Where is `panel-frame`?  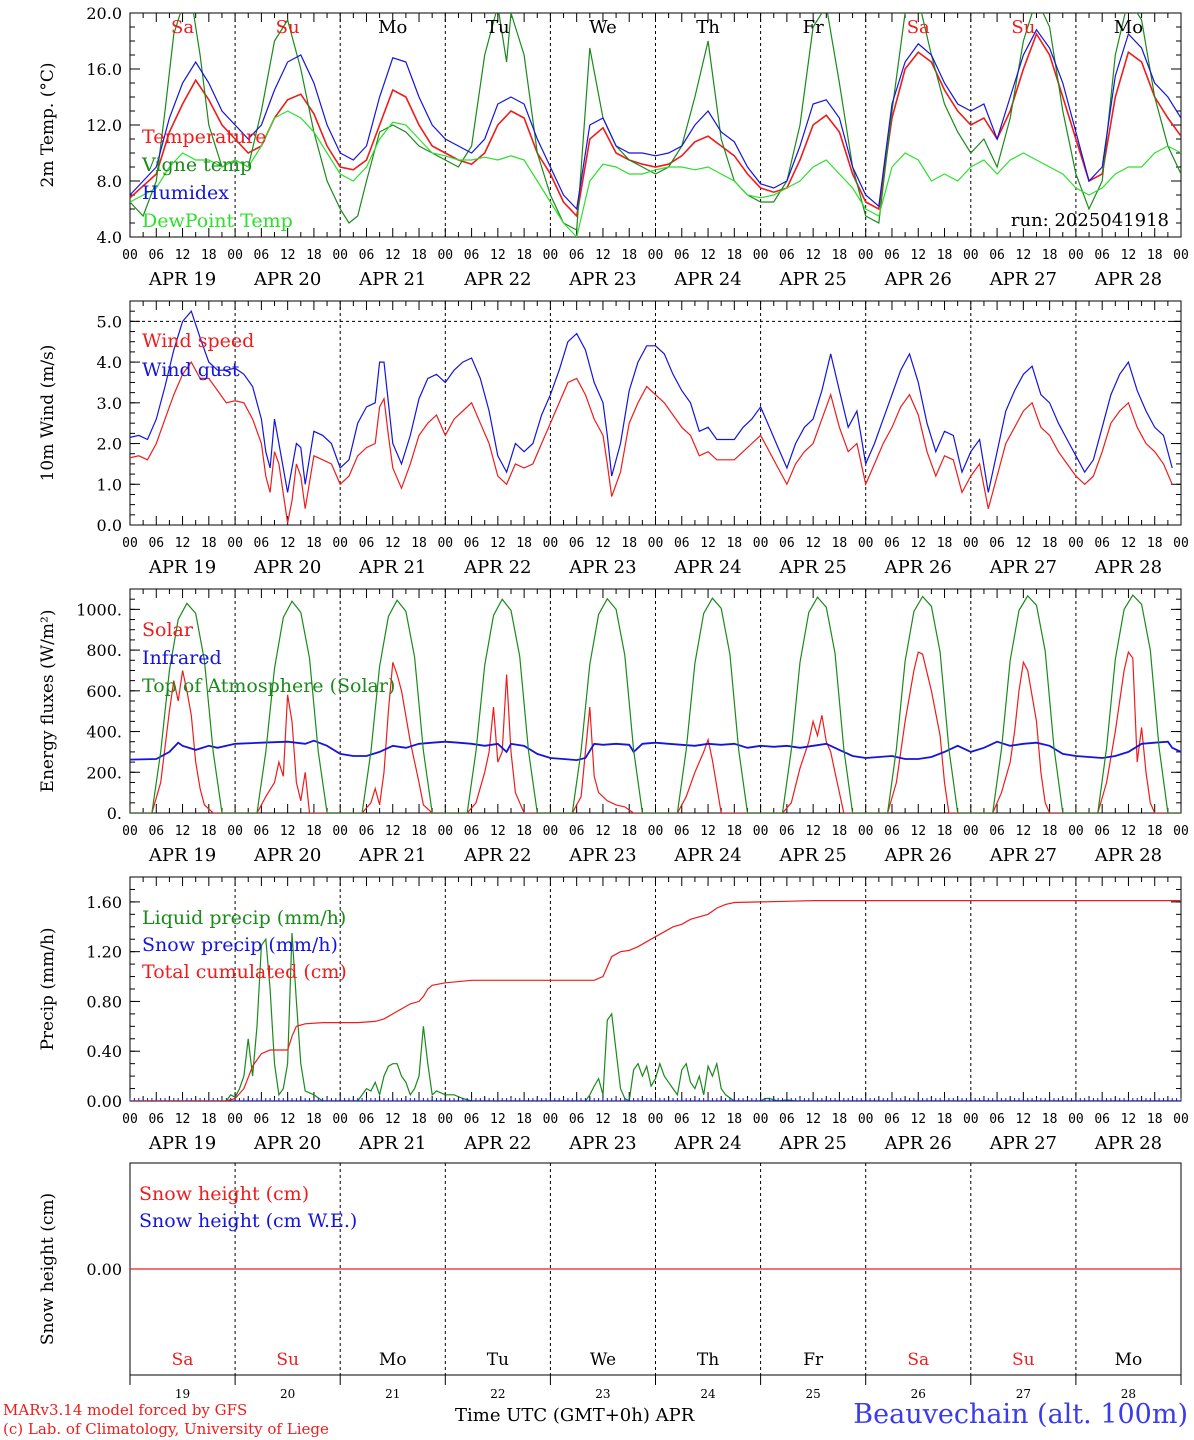 panel-frame is located at coordinates (655, 125).